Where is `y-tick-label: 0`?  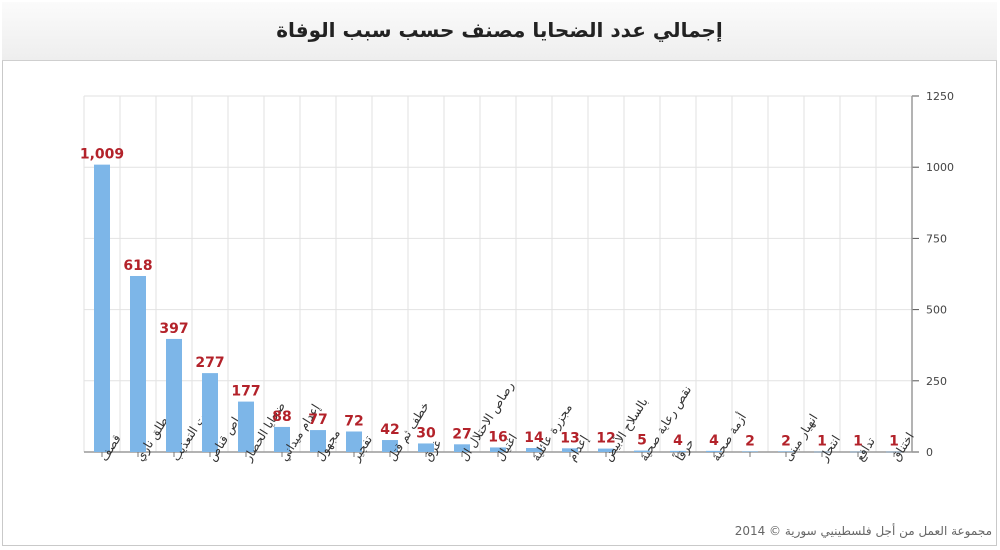 y-tick-label: 0 is located at coordinates (929, 452).